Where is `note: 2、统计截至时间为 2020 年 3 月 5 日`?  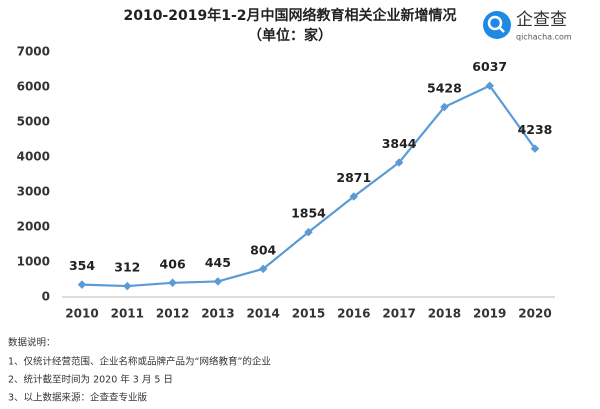
note: 2、统计截至时间为 2020 年 3 月 5 日 is located at coordinates (90, 380).